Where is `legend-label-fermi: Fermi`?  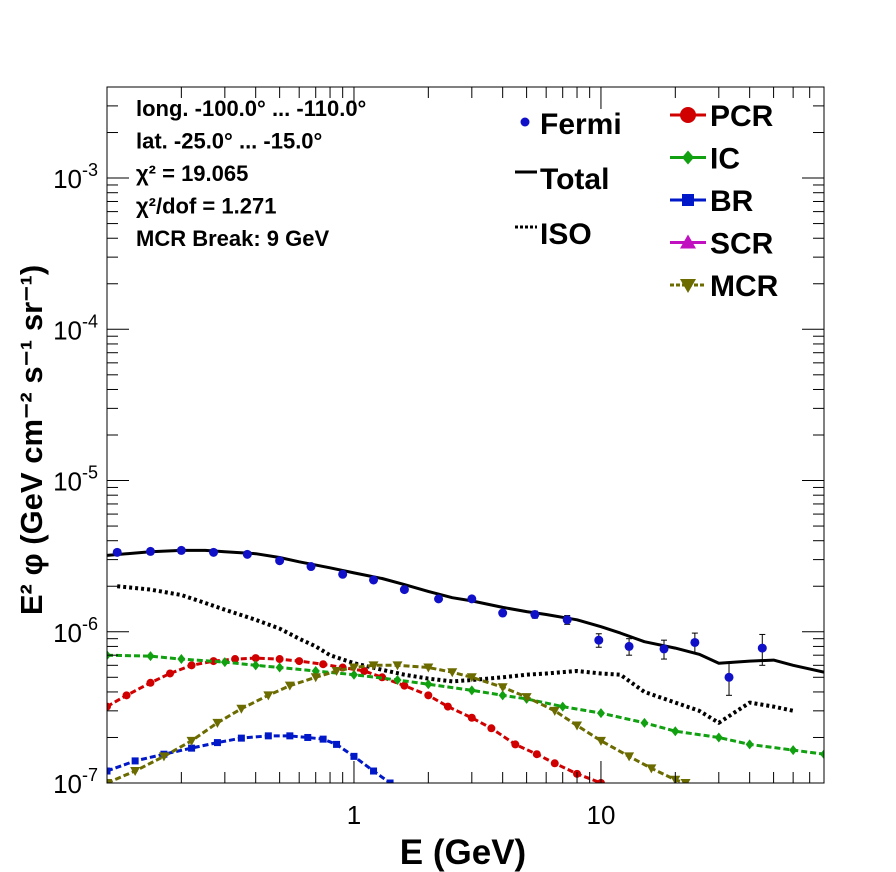 legend-label-fermi: Fermi is located at coordinates (581, 124).